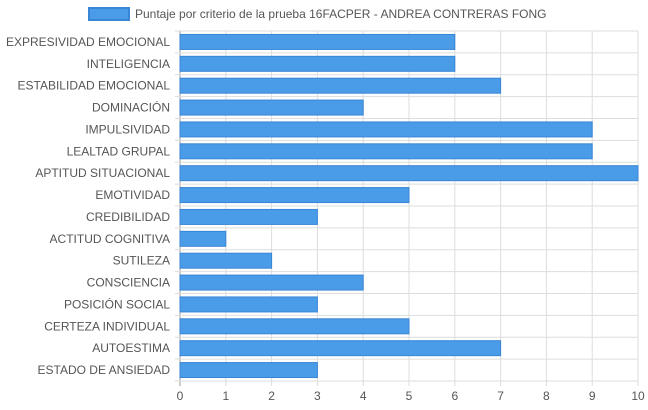 This screenshot has width=648, height=410. What do you see at coordinates (131, 348) in the screenshot?
I see `category-label: AUTOESTIMA` at bounding box center [131, 348].